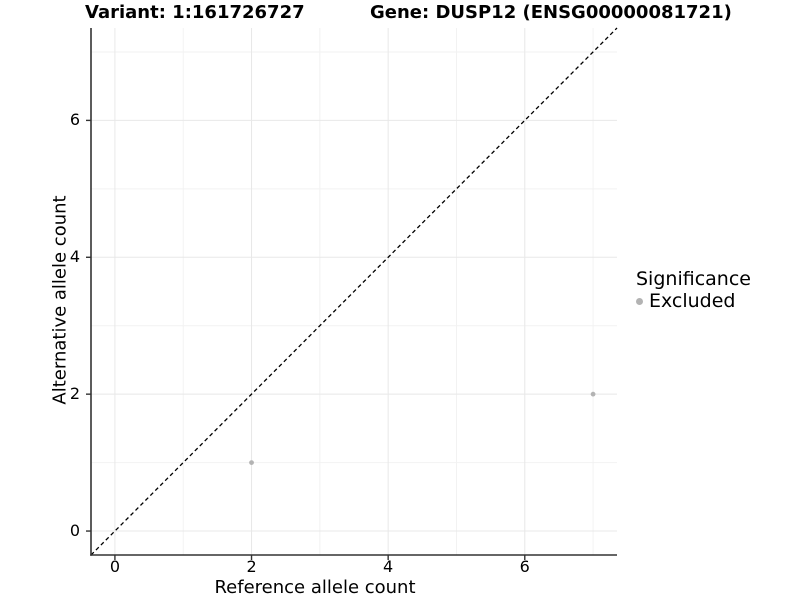  Describe the element at coordinates (251, 566) in the screenshot. I see `x-tick-label: 2` at that location.